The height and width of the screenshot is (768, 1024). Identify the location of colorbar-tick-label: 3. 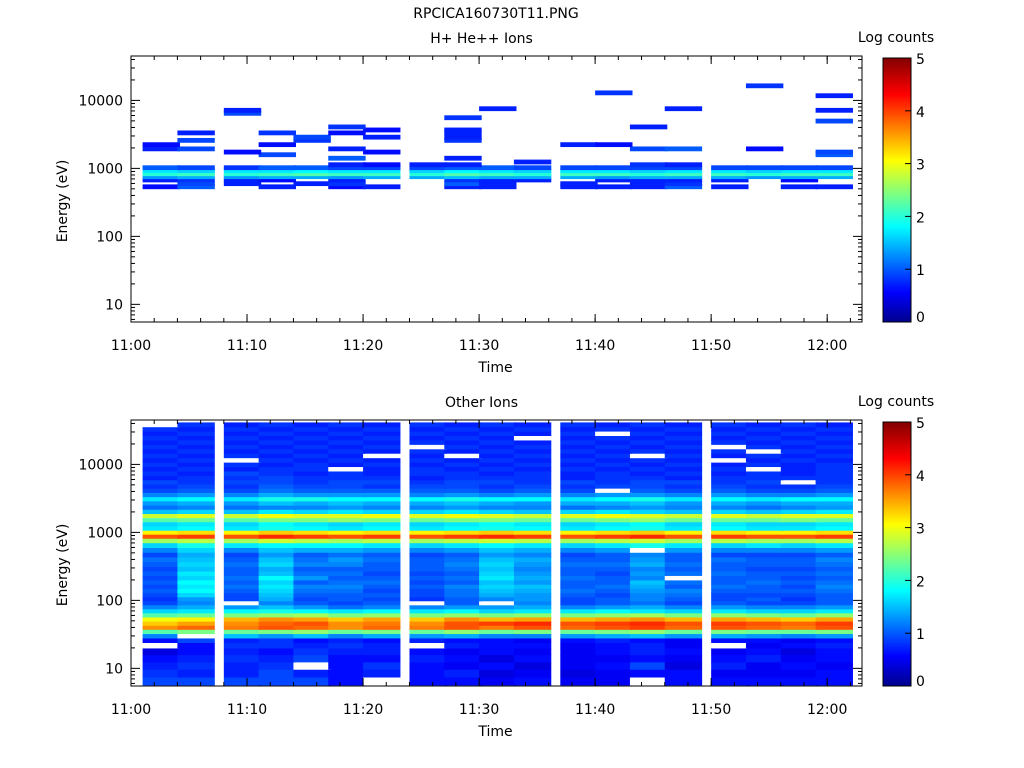
(920, 166).